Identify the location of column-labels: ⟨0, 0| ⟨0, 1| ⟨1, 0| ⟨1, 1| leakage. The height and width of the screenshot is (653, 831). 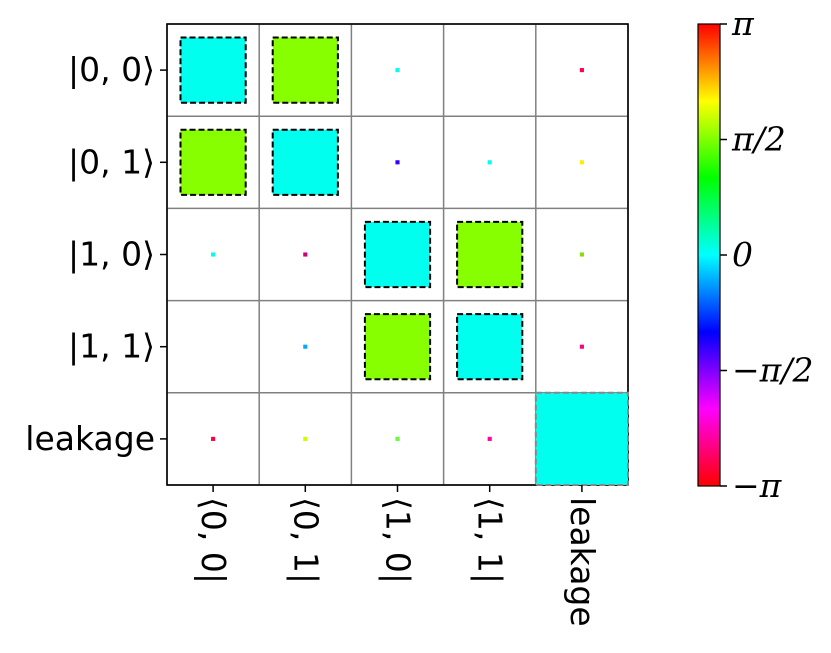
(398, 556).